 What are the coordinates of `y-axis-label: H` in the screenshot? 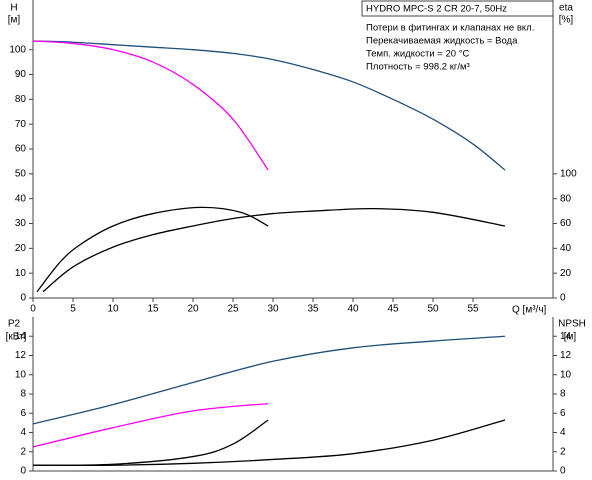 It's located at (13, 8).